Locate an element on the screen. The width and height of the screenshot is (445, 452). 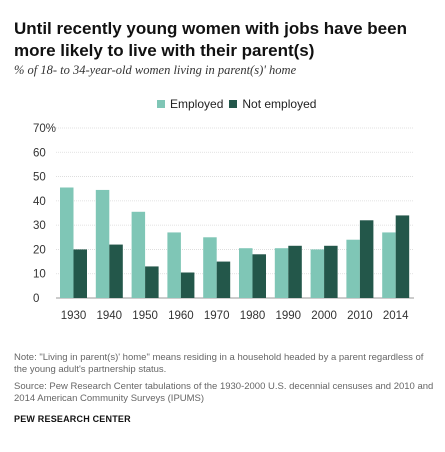
x-tick-label: 1990 is located at coordinates (289, 316).